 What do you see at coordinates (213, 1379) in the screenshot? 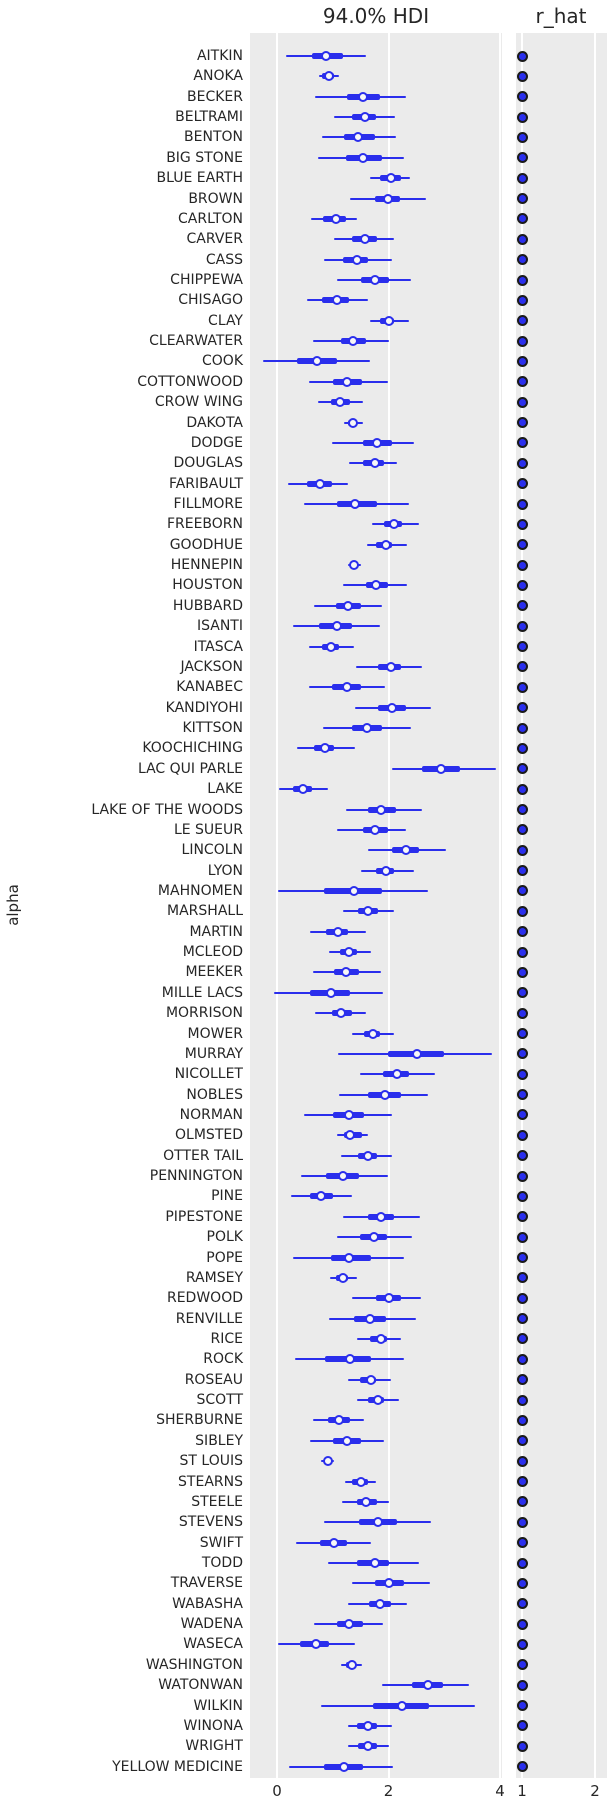
I see `row-label: ROSEAU` at bounding box center [213, 1379].